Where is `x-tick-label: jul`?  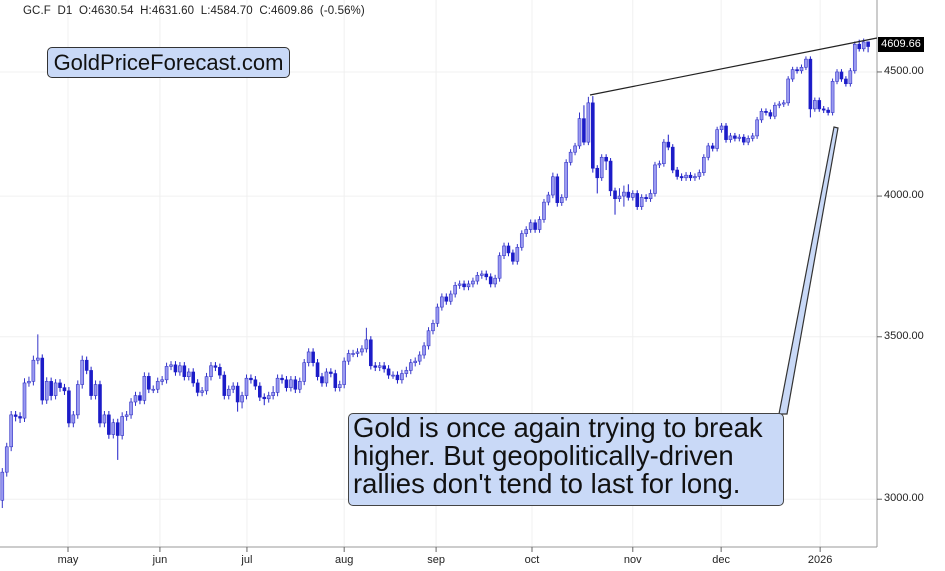
x-tick-label: jul is located at coordinates (247, 560).